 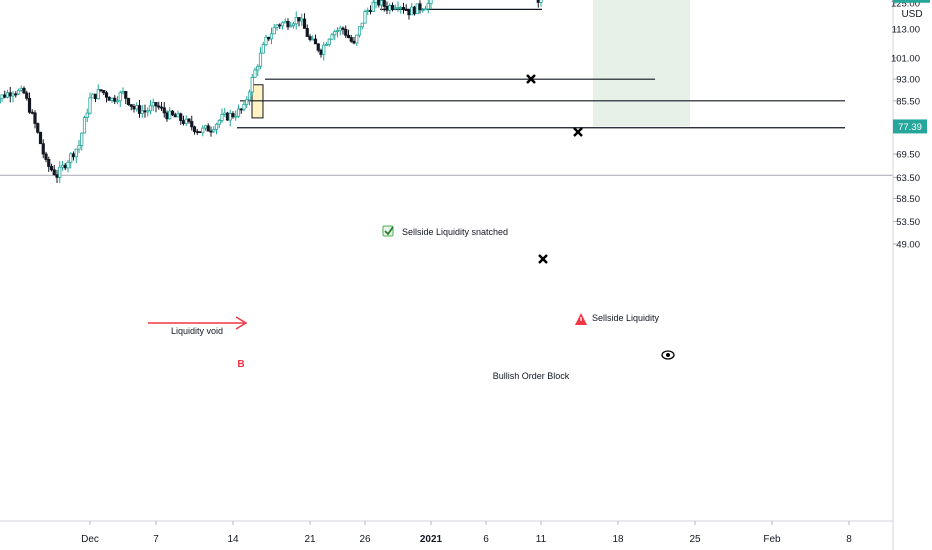 I want to click on time-axis: 23Dec714212620216111825Feb8, so click(x=426, y=533).